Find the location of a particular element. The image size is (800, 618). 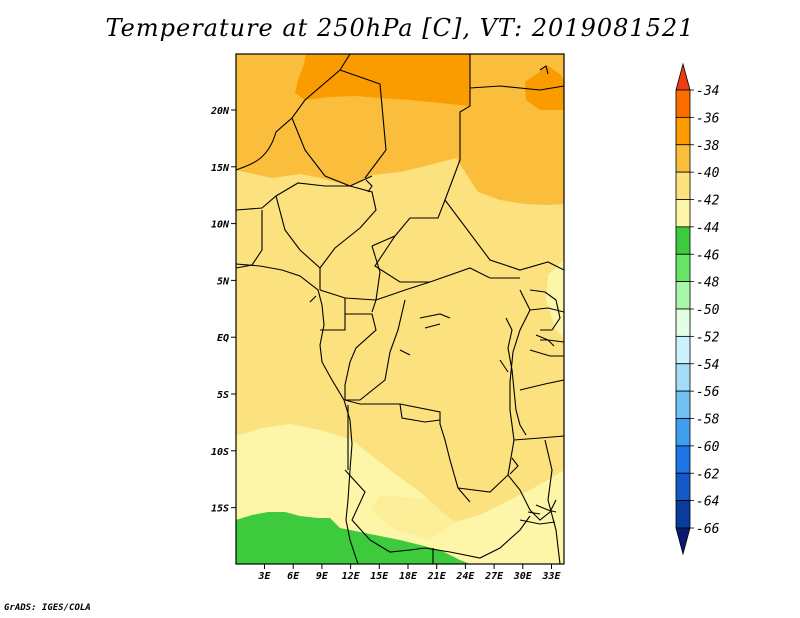

lon-tick-label: 9E is located at coordinates (322, 576).